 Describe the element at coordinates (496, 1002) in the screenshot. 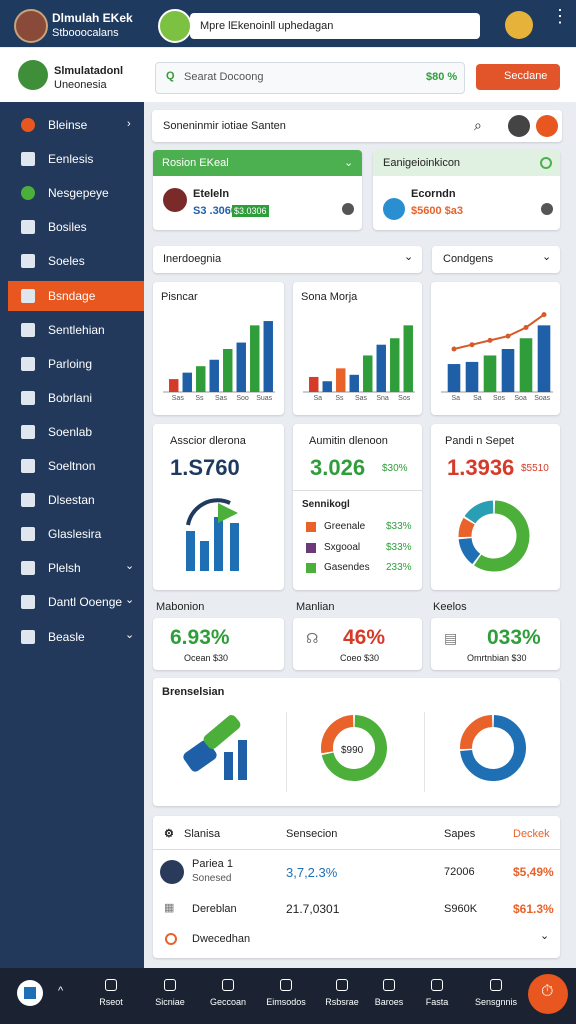

I see `bottom-nav-item: Sensgnnis` at that location.